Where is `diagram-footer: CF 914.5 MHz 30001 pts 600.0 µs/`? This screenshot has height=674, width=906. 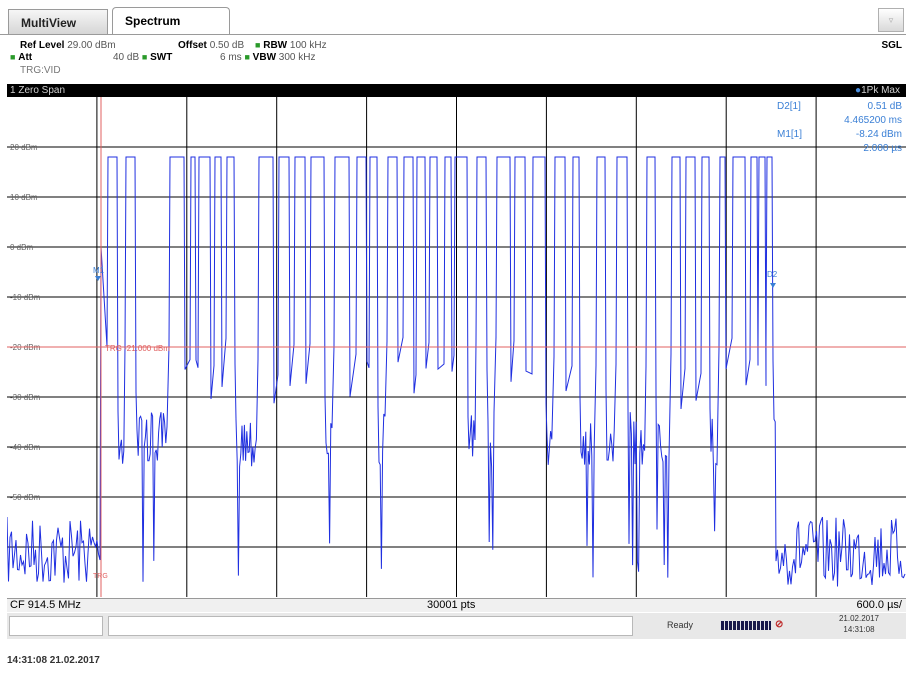
diagram-footer: CF 914.5 MHz 30001 pts 600.0 µs/ is located at coordinates (456, 605).